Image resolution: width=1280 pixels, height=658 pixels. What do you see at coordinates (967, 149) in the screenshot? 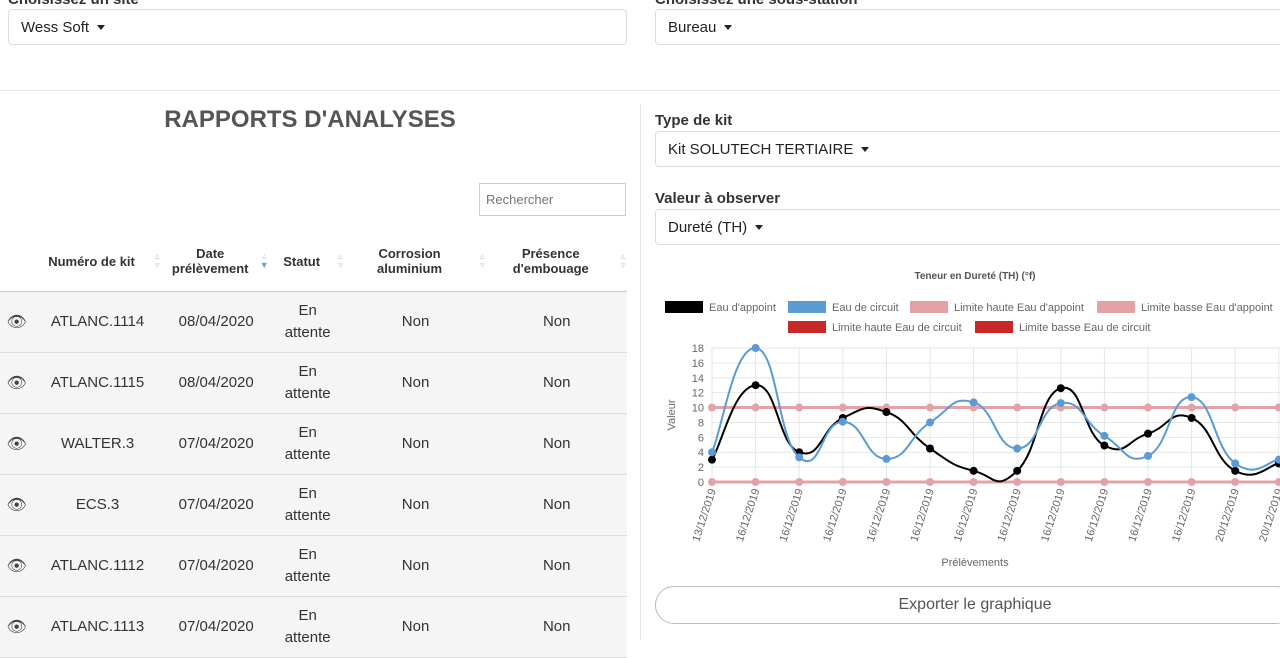
I see `kit-type-select: Kit SOLUTECH TERTIAIRE` at bounding box center [967, 149].